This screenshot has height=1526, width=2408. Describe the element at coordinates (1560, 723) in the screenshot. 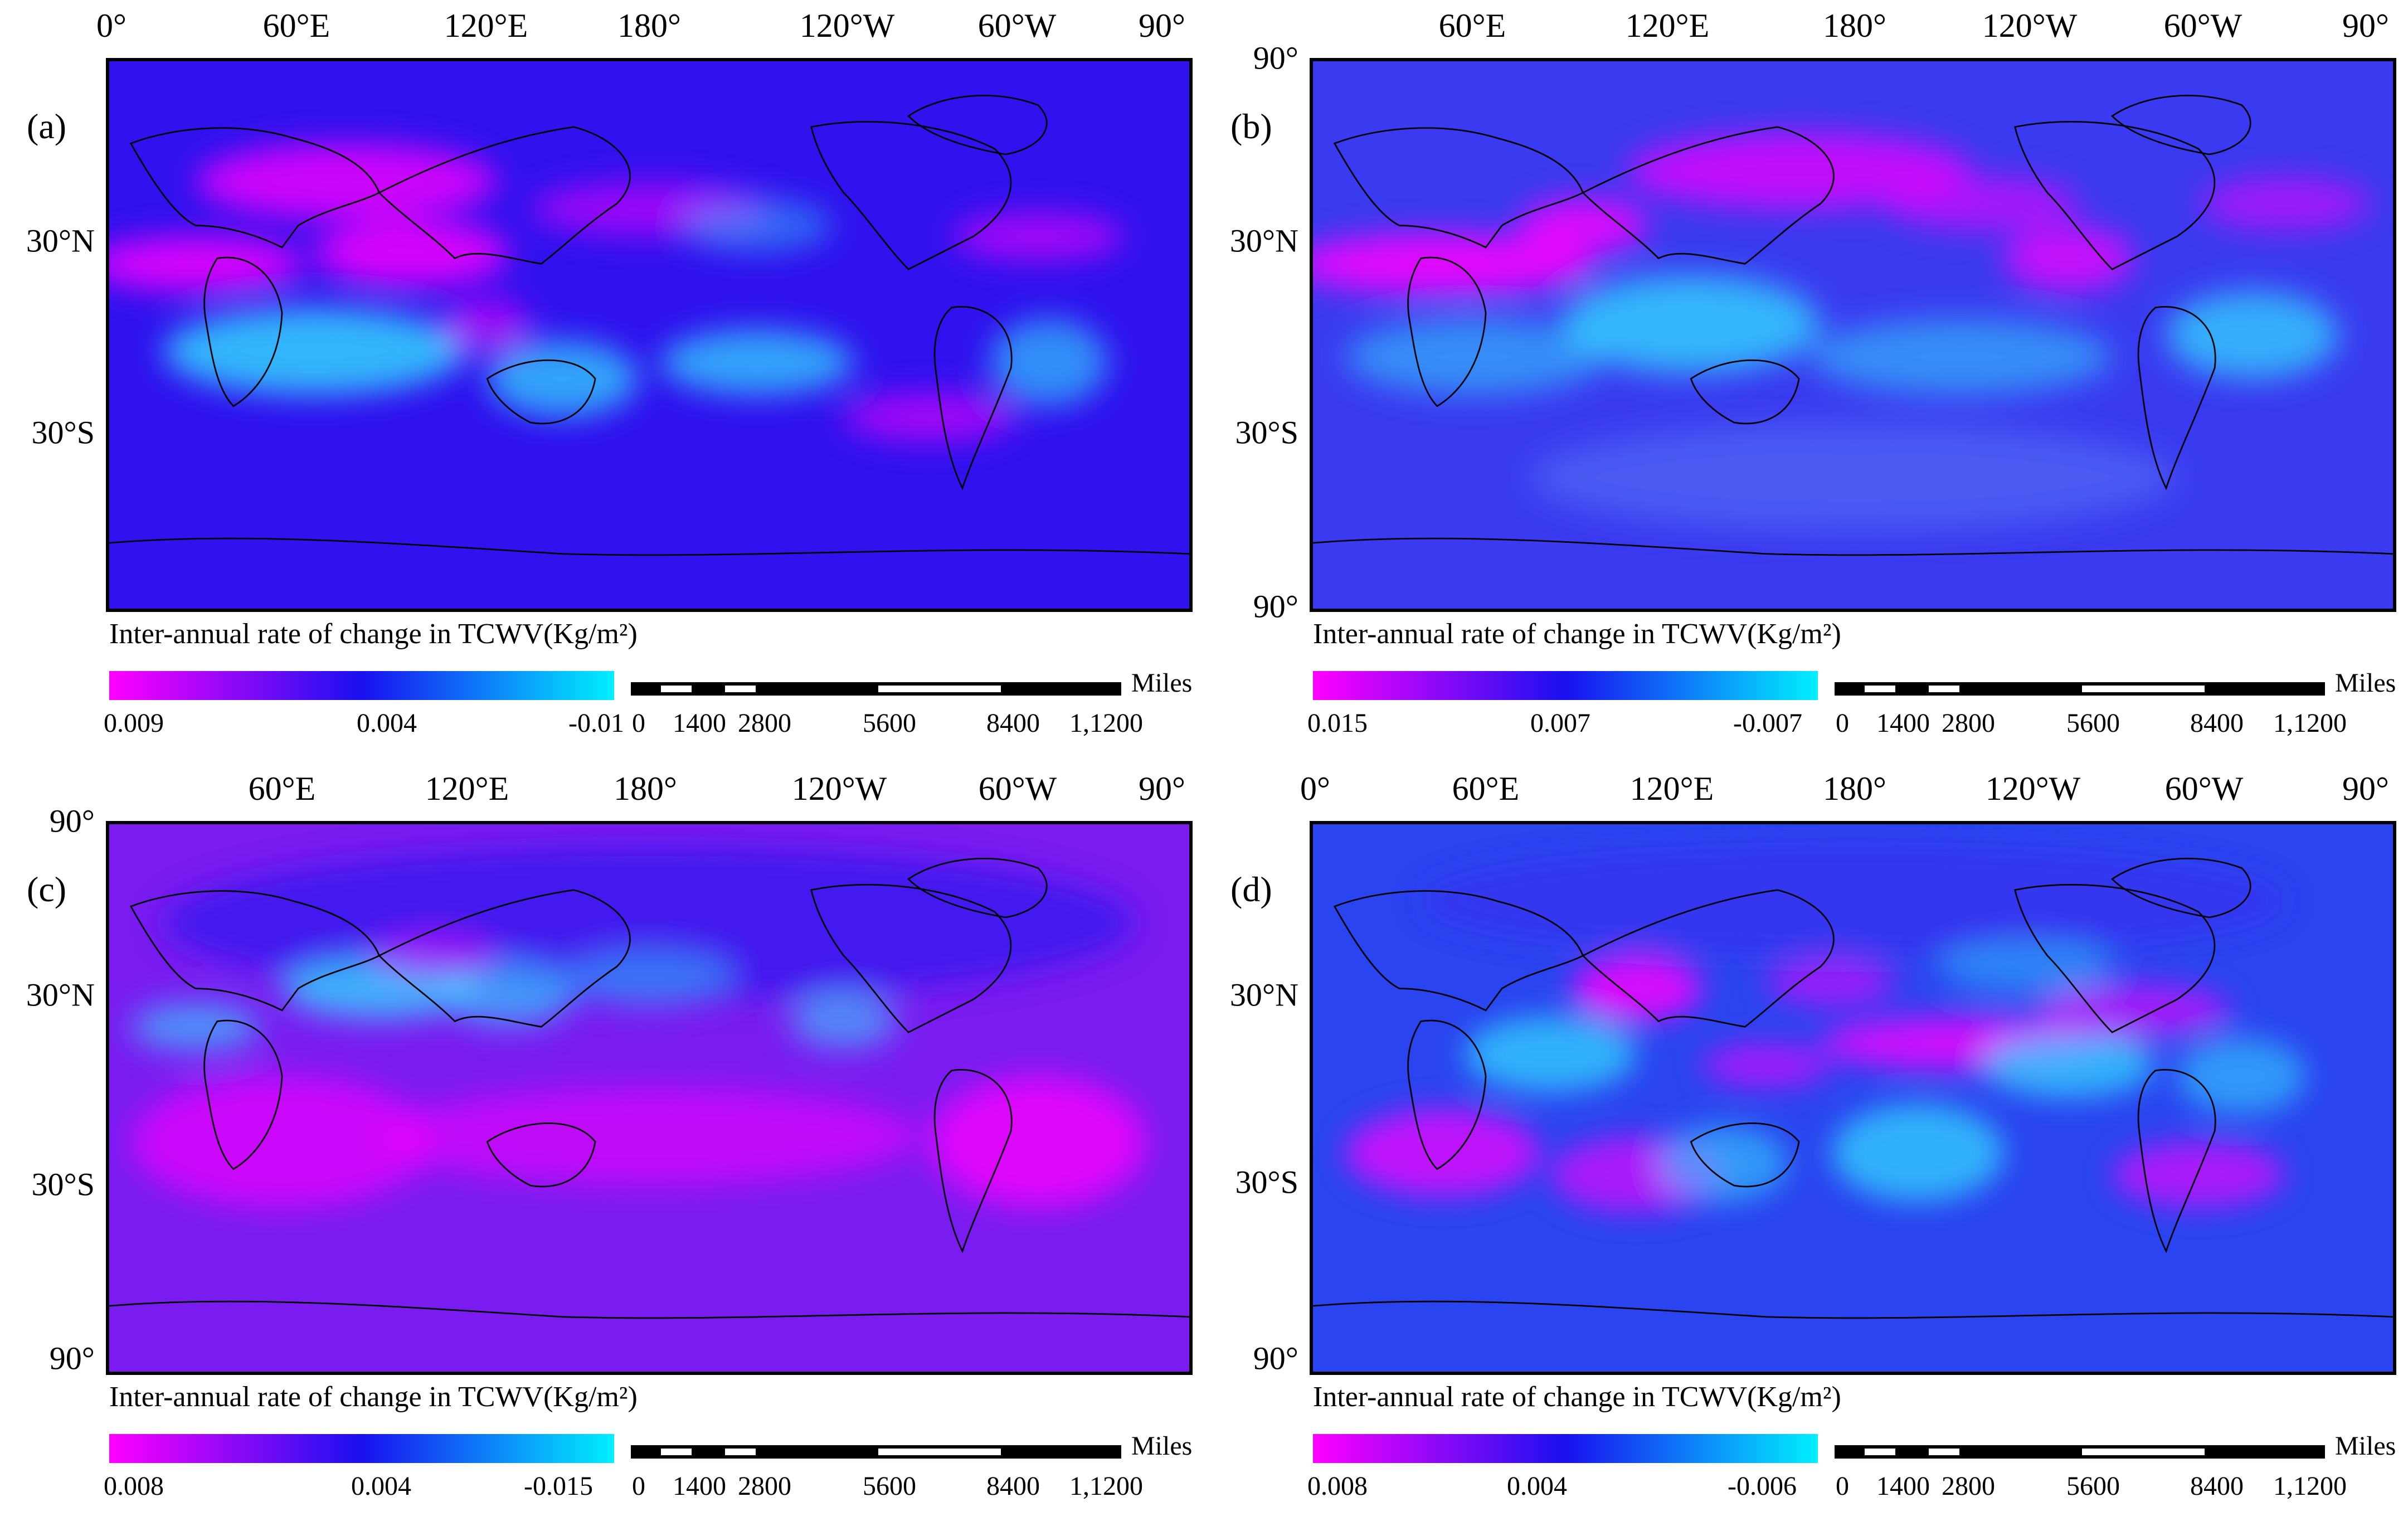

I see `colorbar-tick: 0.007` at that location.